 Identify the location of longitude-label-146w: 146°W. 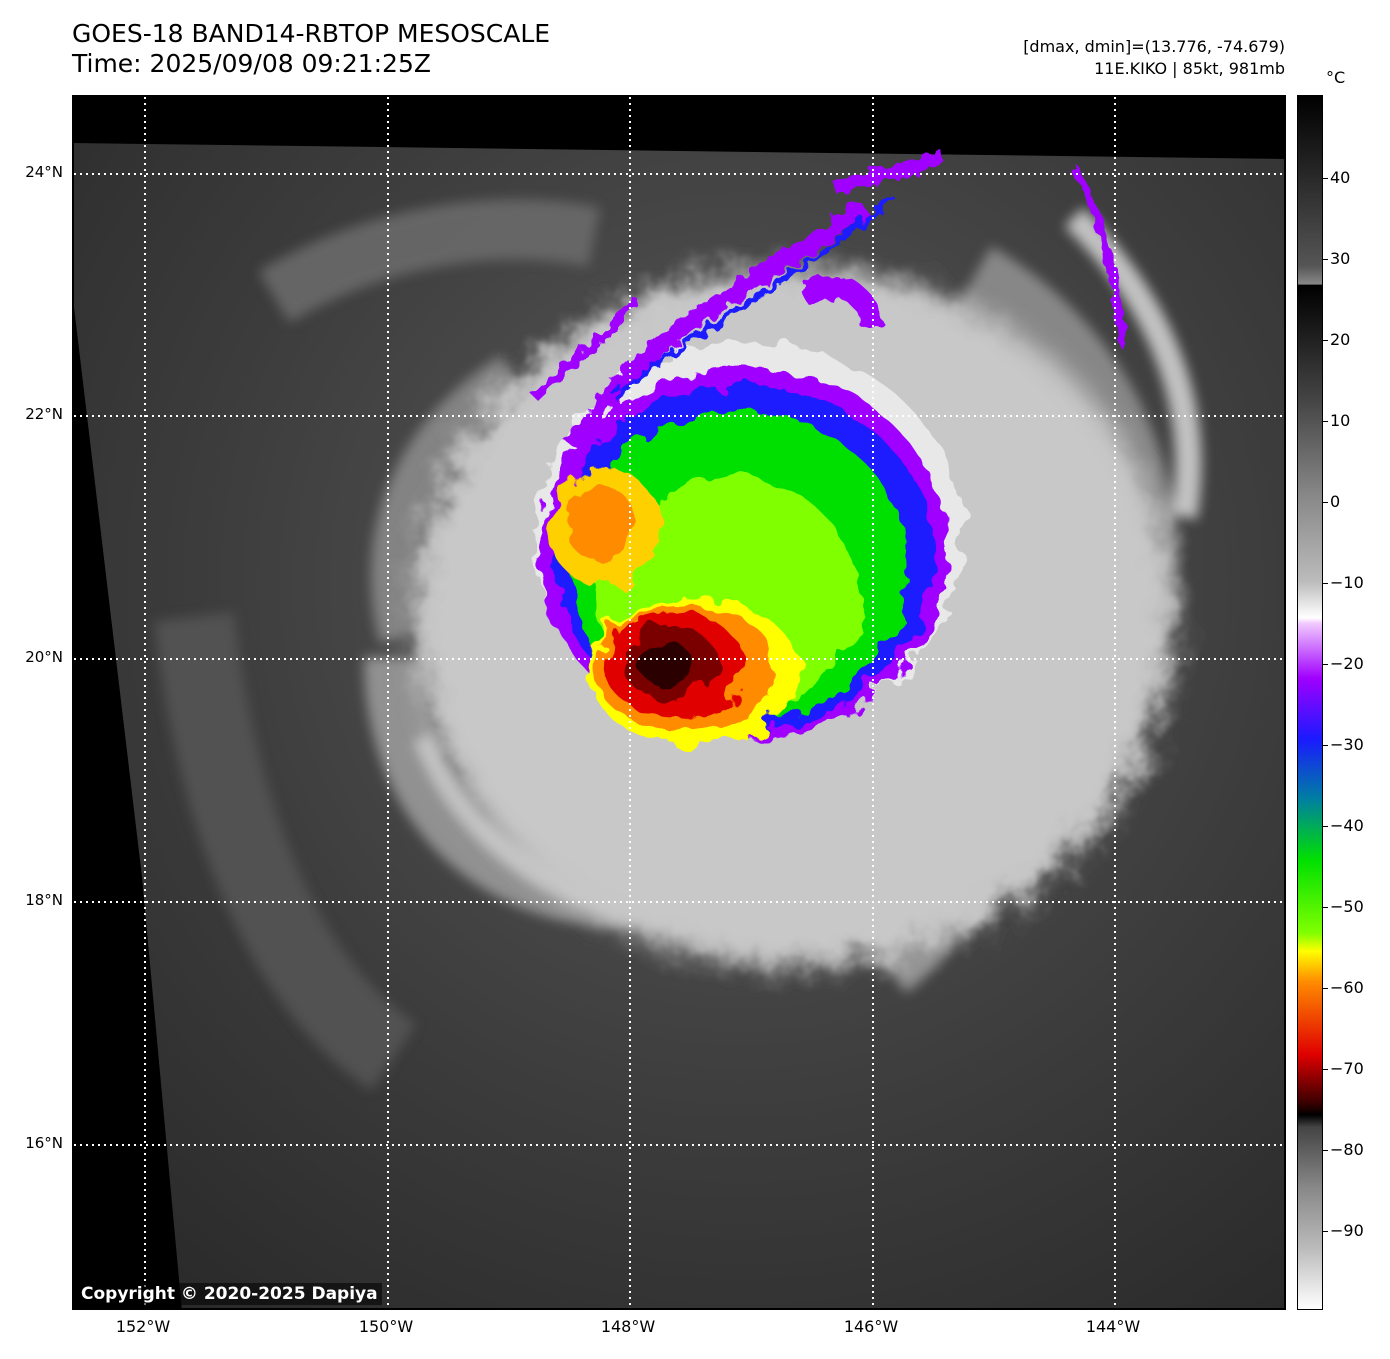
(871, 1326).